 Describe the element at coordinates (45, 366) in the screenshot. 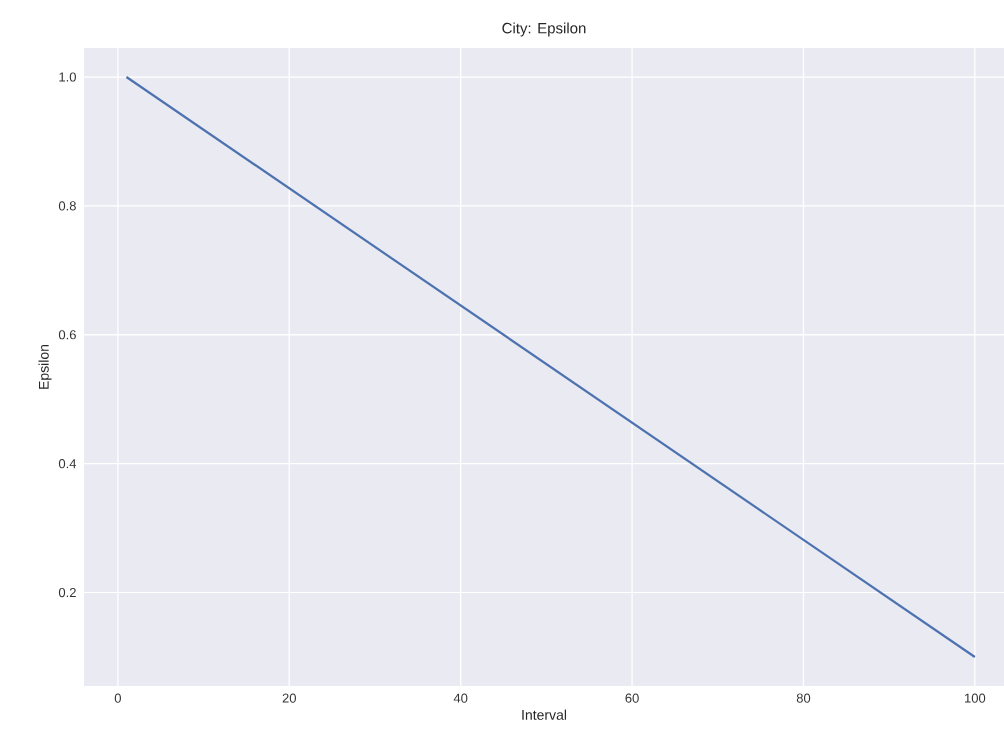

I see `y-axis-title: Epsilon` at that location.